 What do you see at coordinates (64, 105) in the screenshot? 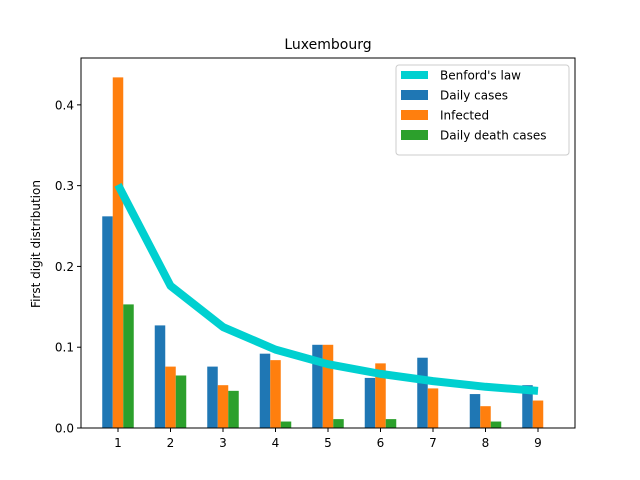
I see `y-tick-label: 0.4` at bounding box center [64, 105].